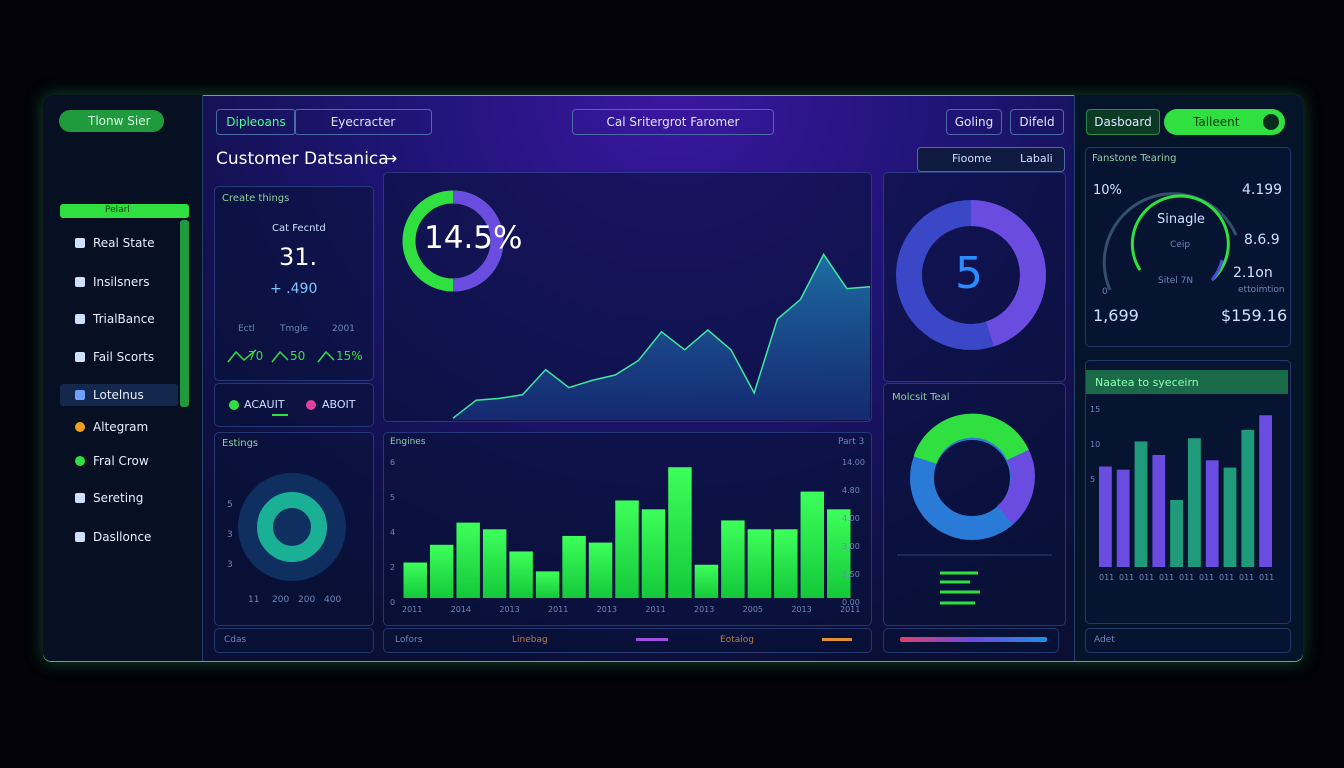  Describe the element at coordinates (281, 600) in the screenshot. I see `gauge-label: 200` at that location.